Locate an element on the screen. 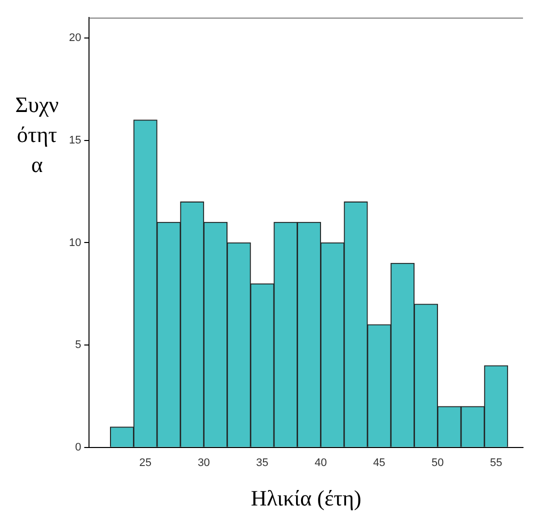  x-tick-label: 35 is located at coordinates (262, 463).